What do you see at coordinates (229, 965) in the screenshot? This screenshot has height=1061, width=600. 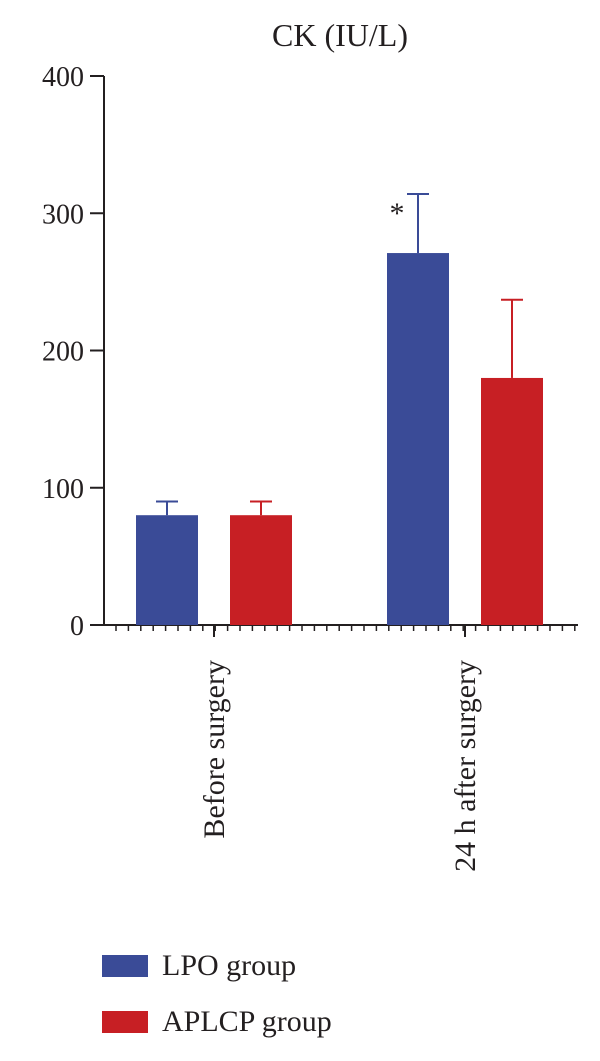 I see `legend-label-lpo: LPO group` at bounding box center [229, 965].